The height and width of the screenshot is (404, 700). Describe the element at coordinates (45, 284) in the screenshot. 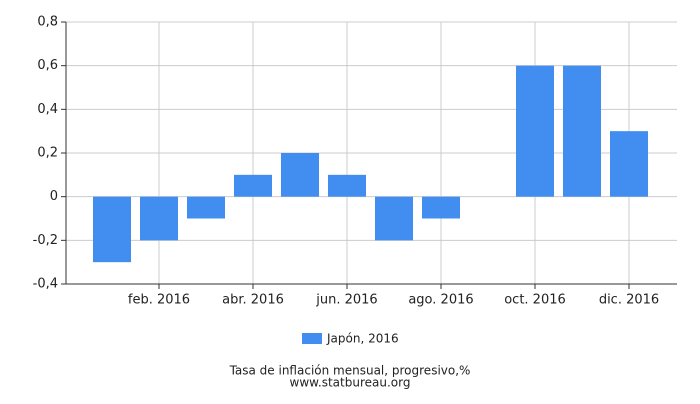

I see `y-tick-label: -0,4` at that location.